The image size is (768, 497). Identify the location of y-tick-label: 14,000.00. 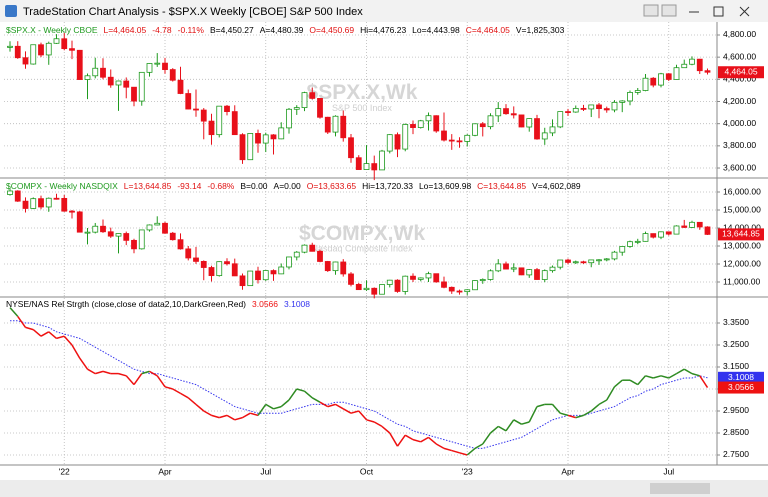
(742, 227).